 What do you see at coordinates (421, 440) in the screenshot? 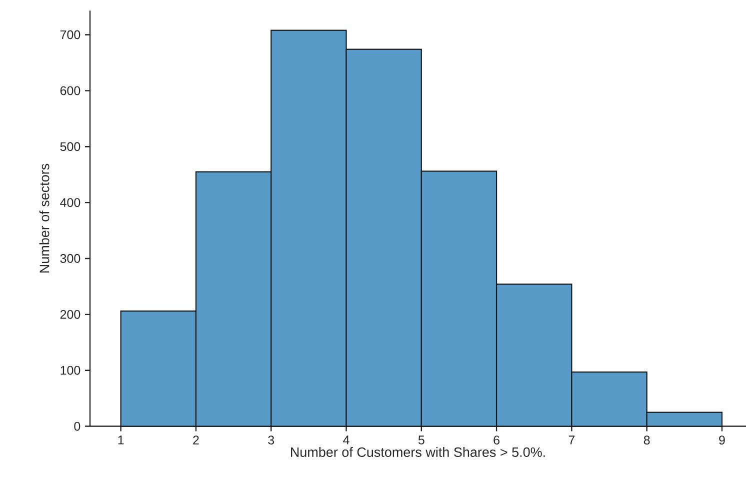
I see `x-tick-label: 5` at bounding box center [421, 440].